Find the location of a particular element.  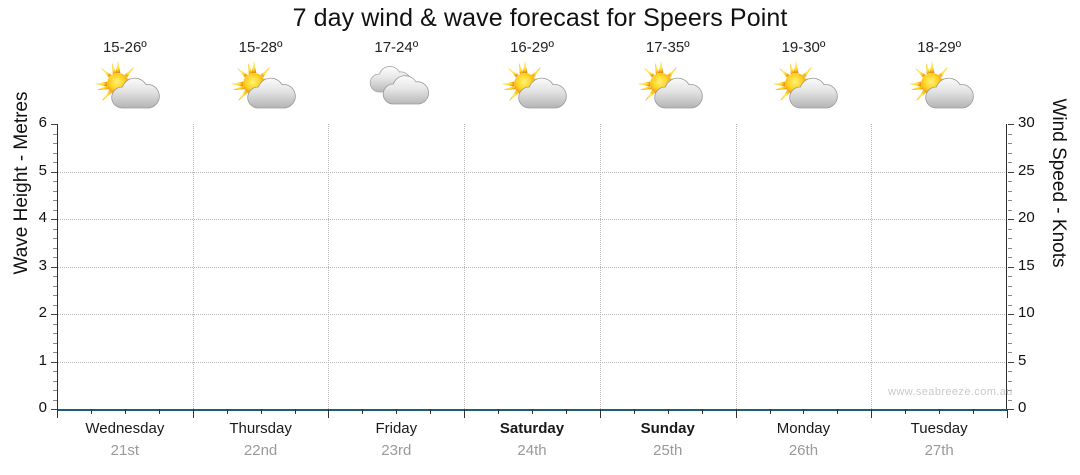

day-header-tuesday: 18-29º is located at coordinates (939, 81).